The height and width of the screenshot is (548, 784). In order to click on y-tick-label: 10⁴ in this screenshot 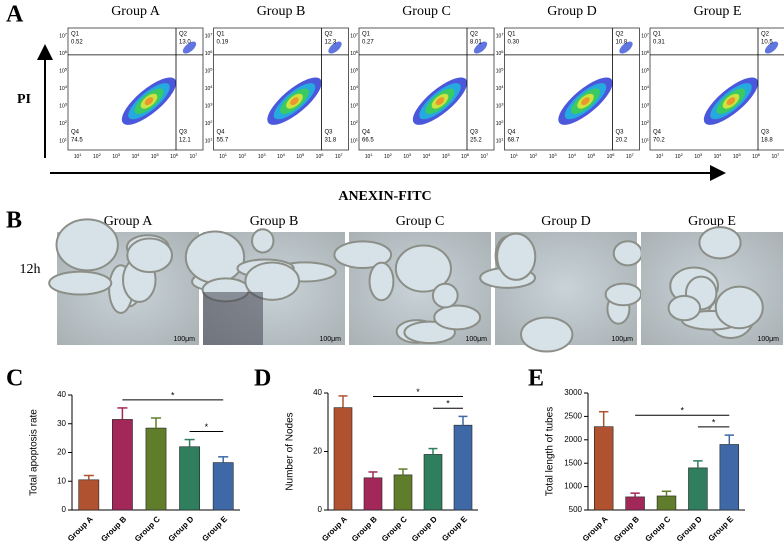, I will do `click(354, 88)`.